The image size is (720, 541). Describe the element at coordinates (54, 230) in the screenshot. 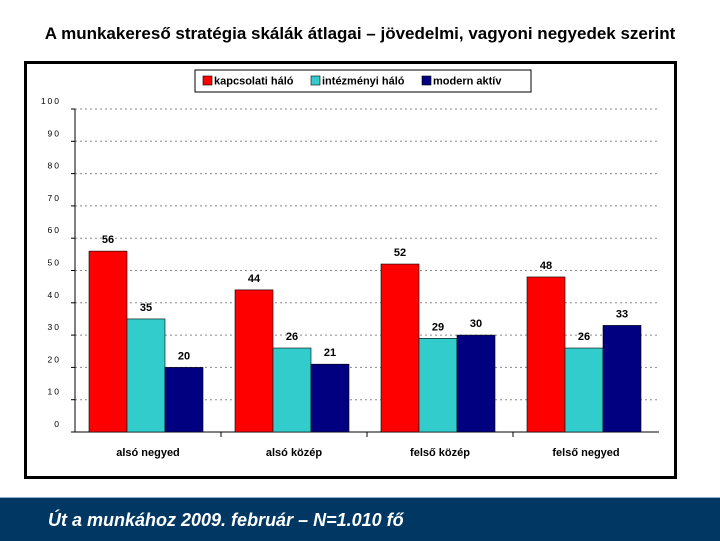

I see `y-tick-label: 60` at that location.